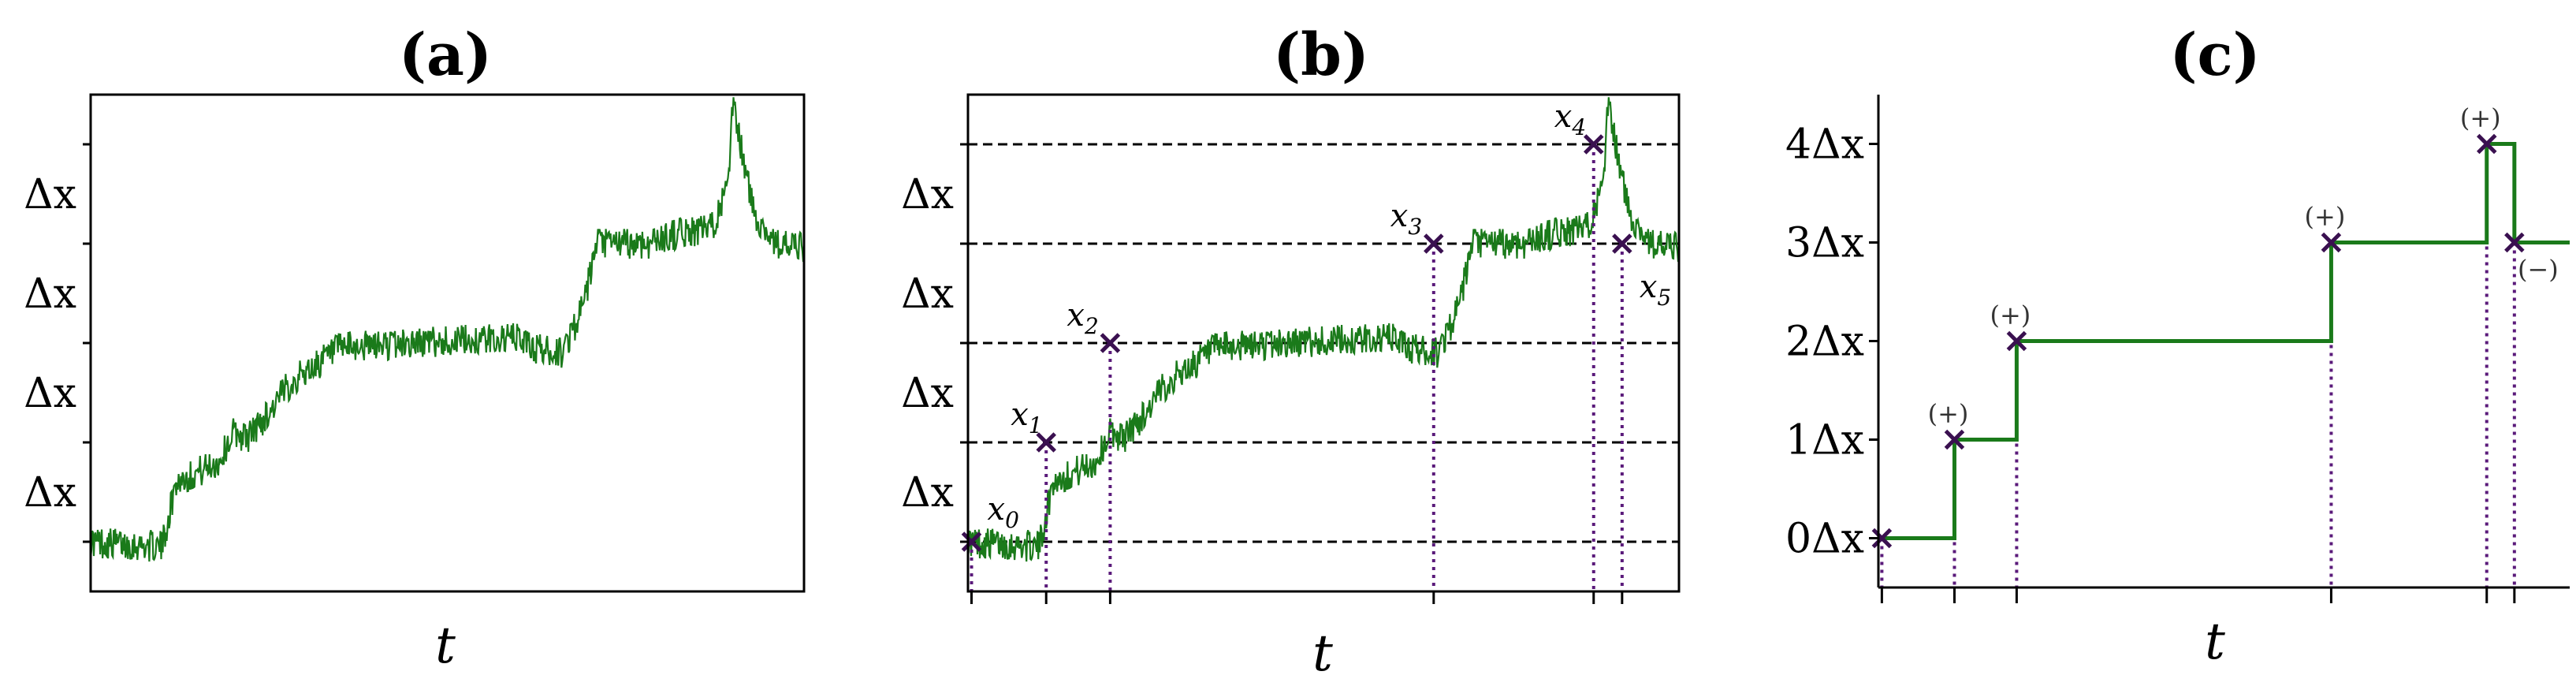 The height and width of the screenshot is (690, 2576). What do you see at coordinates (2198, 595) in the screenshot?
I see `panel-c-x-ticks` at bounding box center [2198, 595].